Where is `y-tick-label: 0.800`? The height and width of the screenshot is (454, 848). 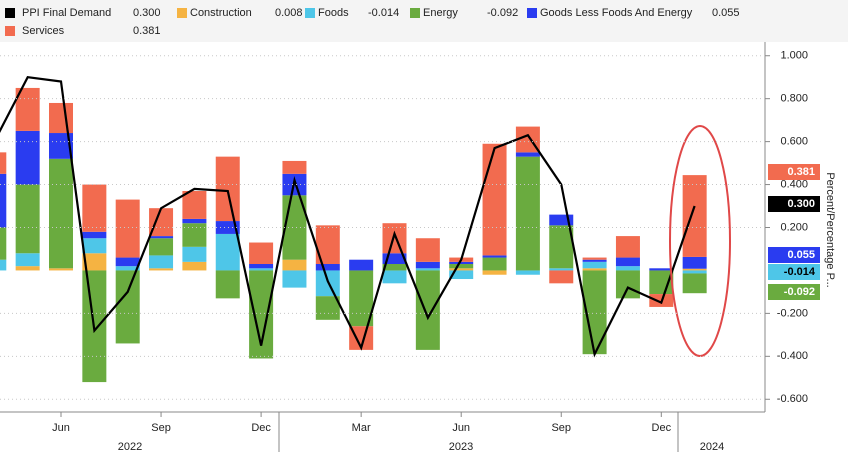 y-tick-label: 0.800 is located at coordinates (794, 99).